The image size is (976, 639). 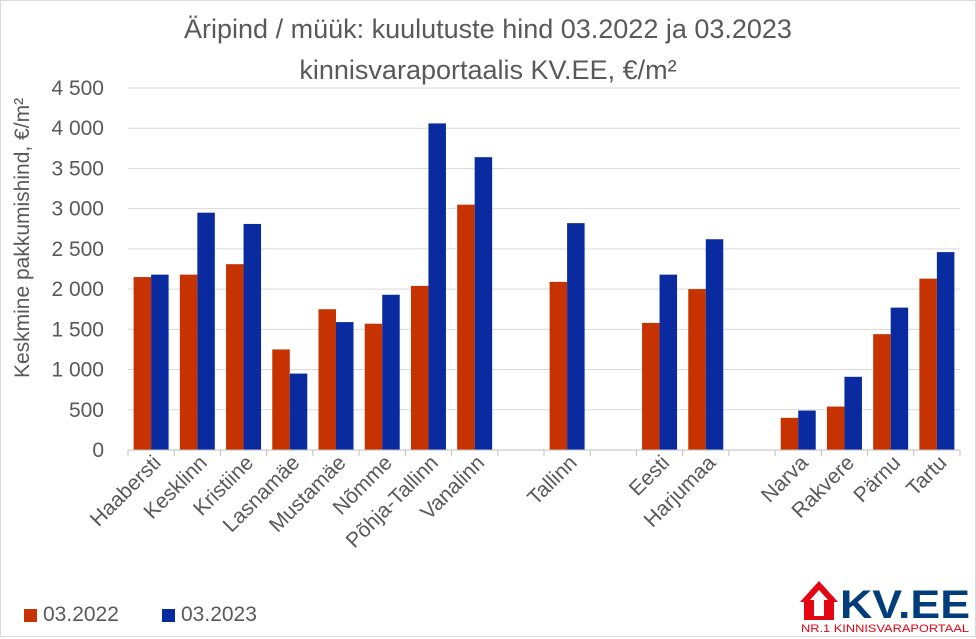 What do you see at coordinates (819, 603) in the screenshot?
I see `house-arrow-icon` at bounding box center [819, 603].